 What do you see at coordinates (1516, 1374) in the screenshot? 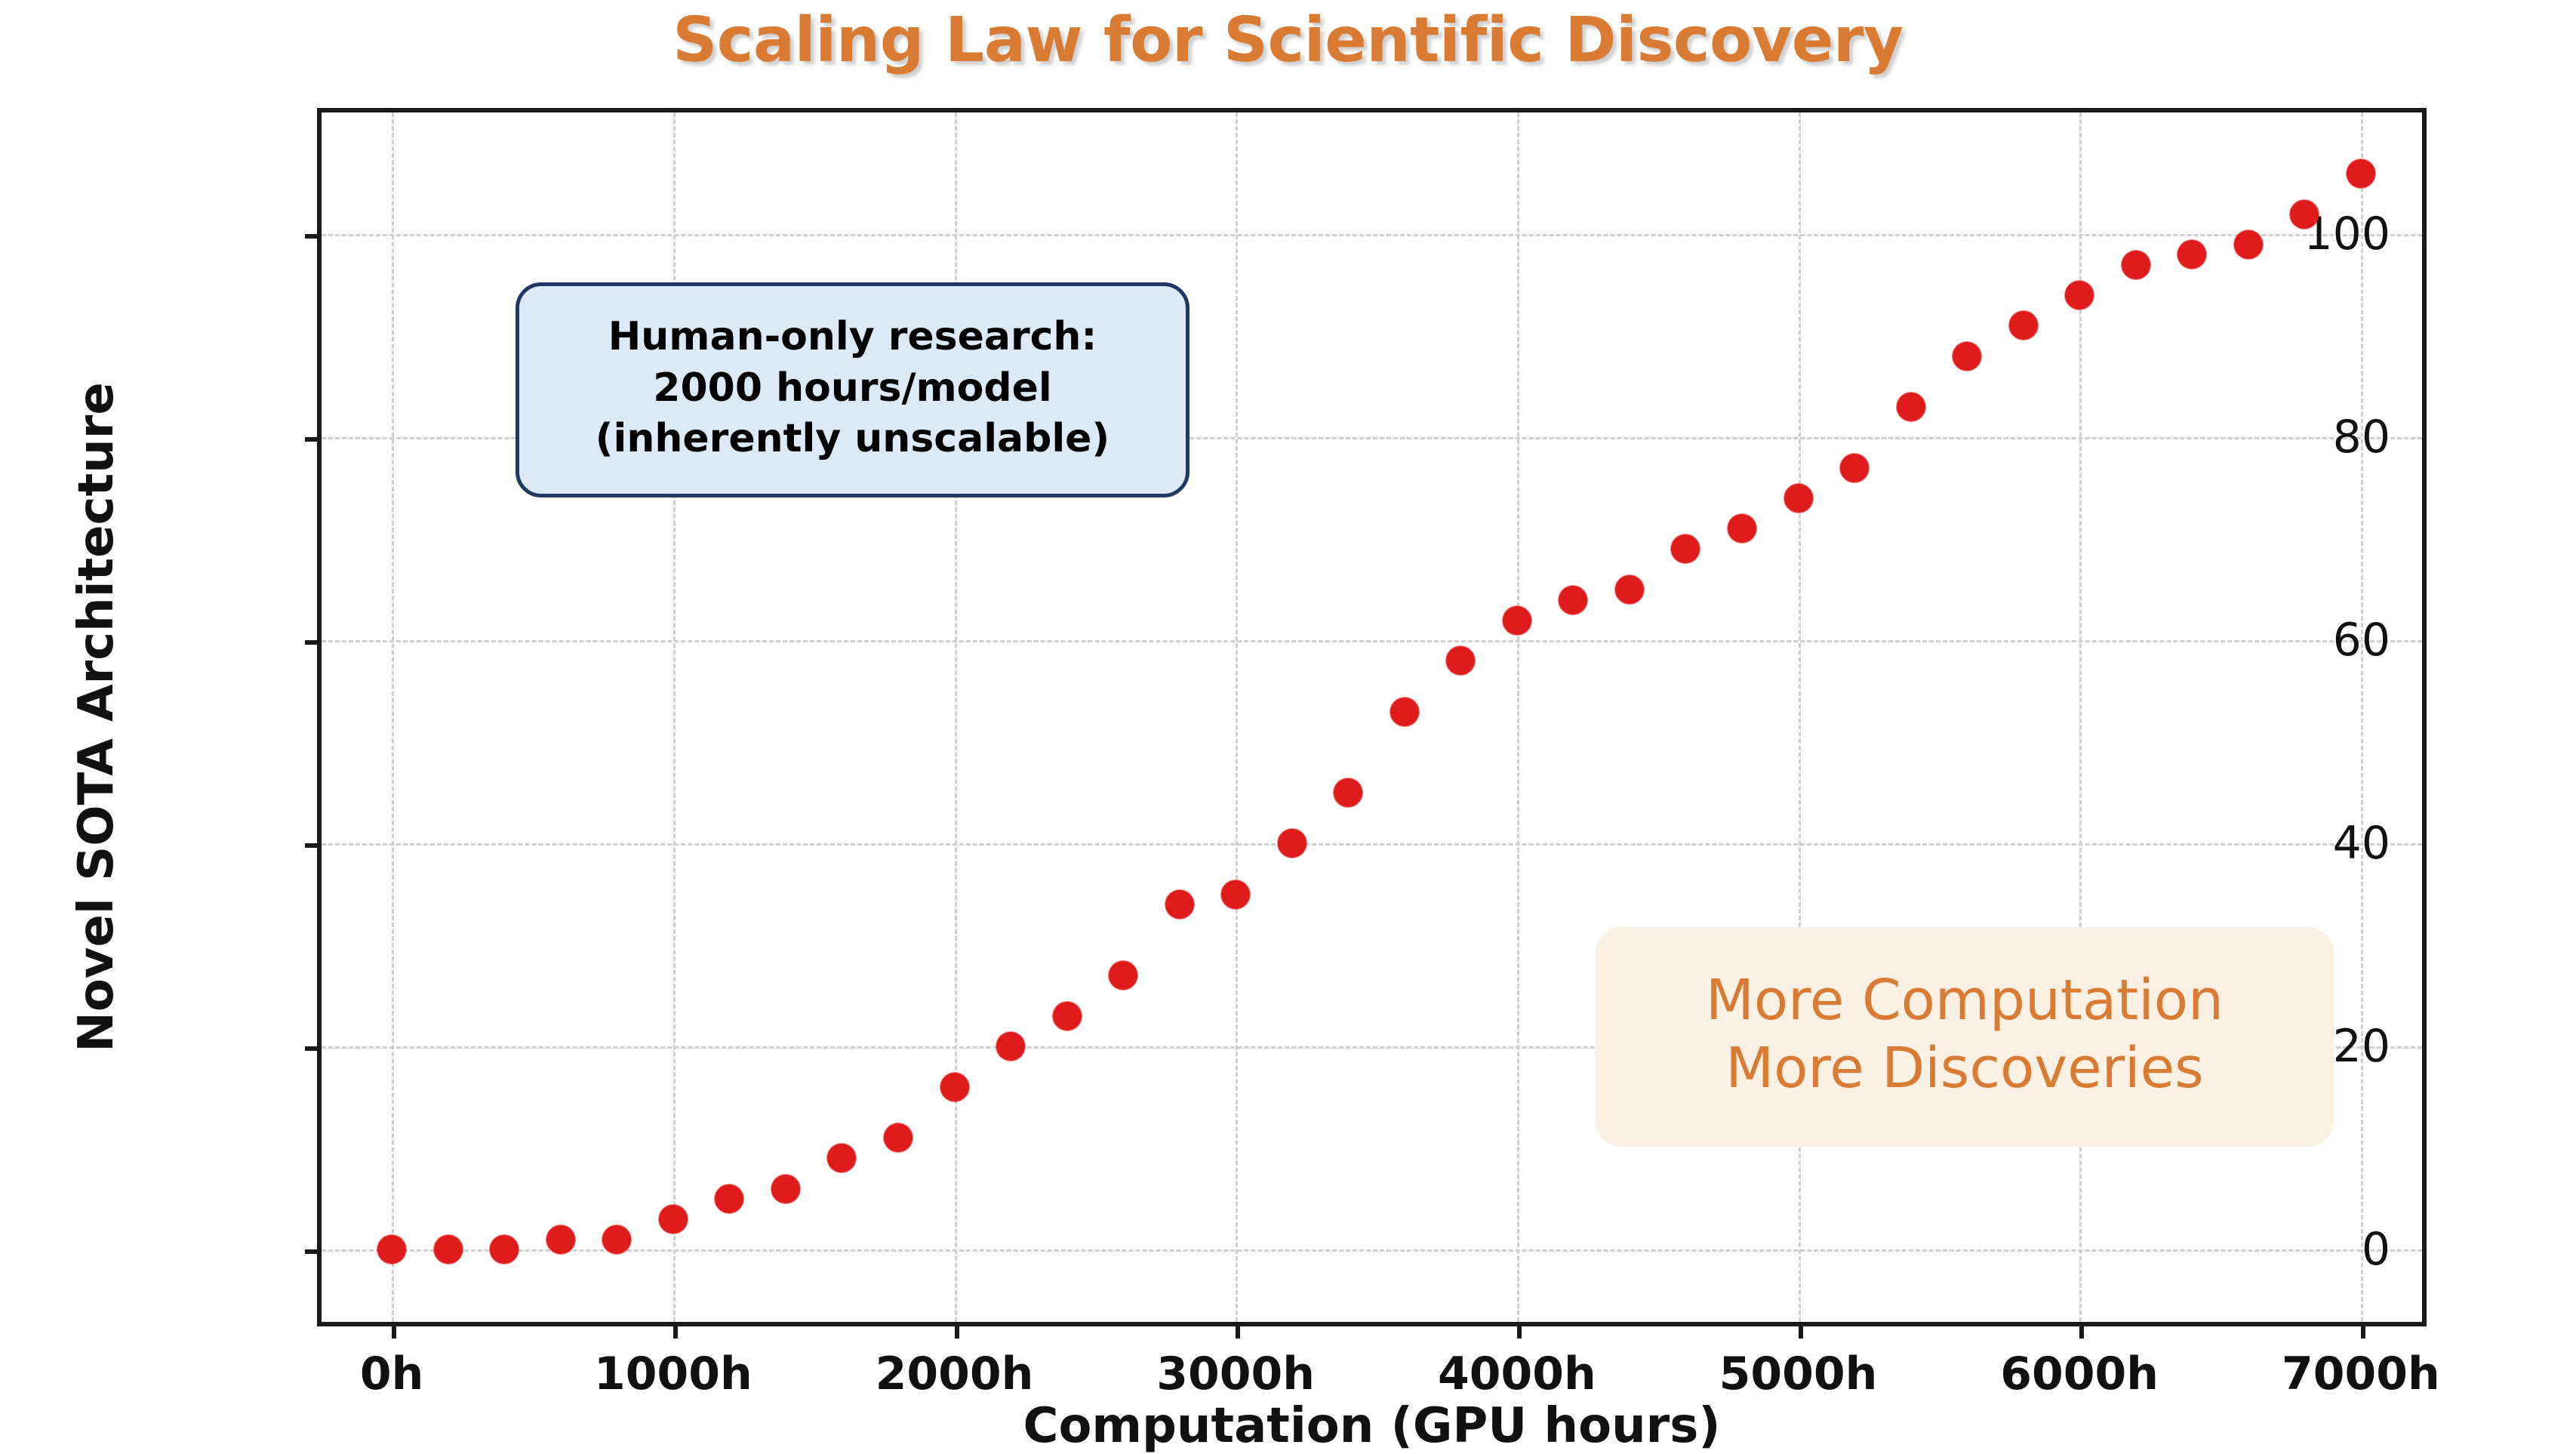
I see `x-tick-label: 4000h` at bounding box center [1516, 1374].